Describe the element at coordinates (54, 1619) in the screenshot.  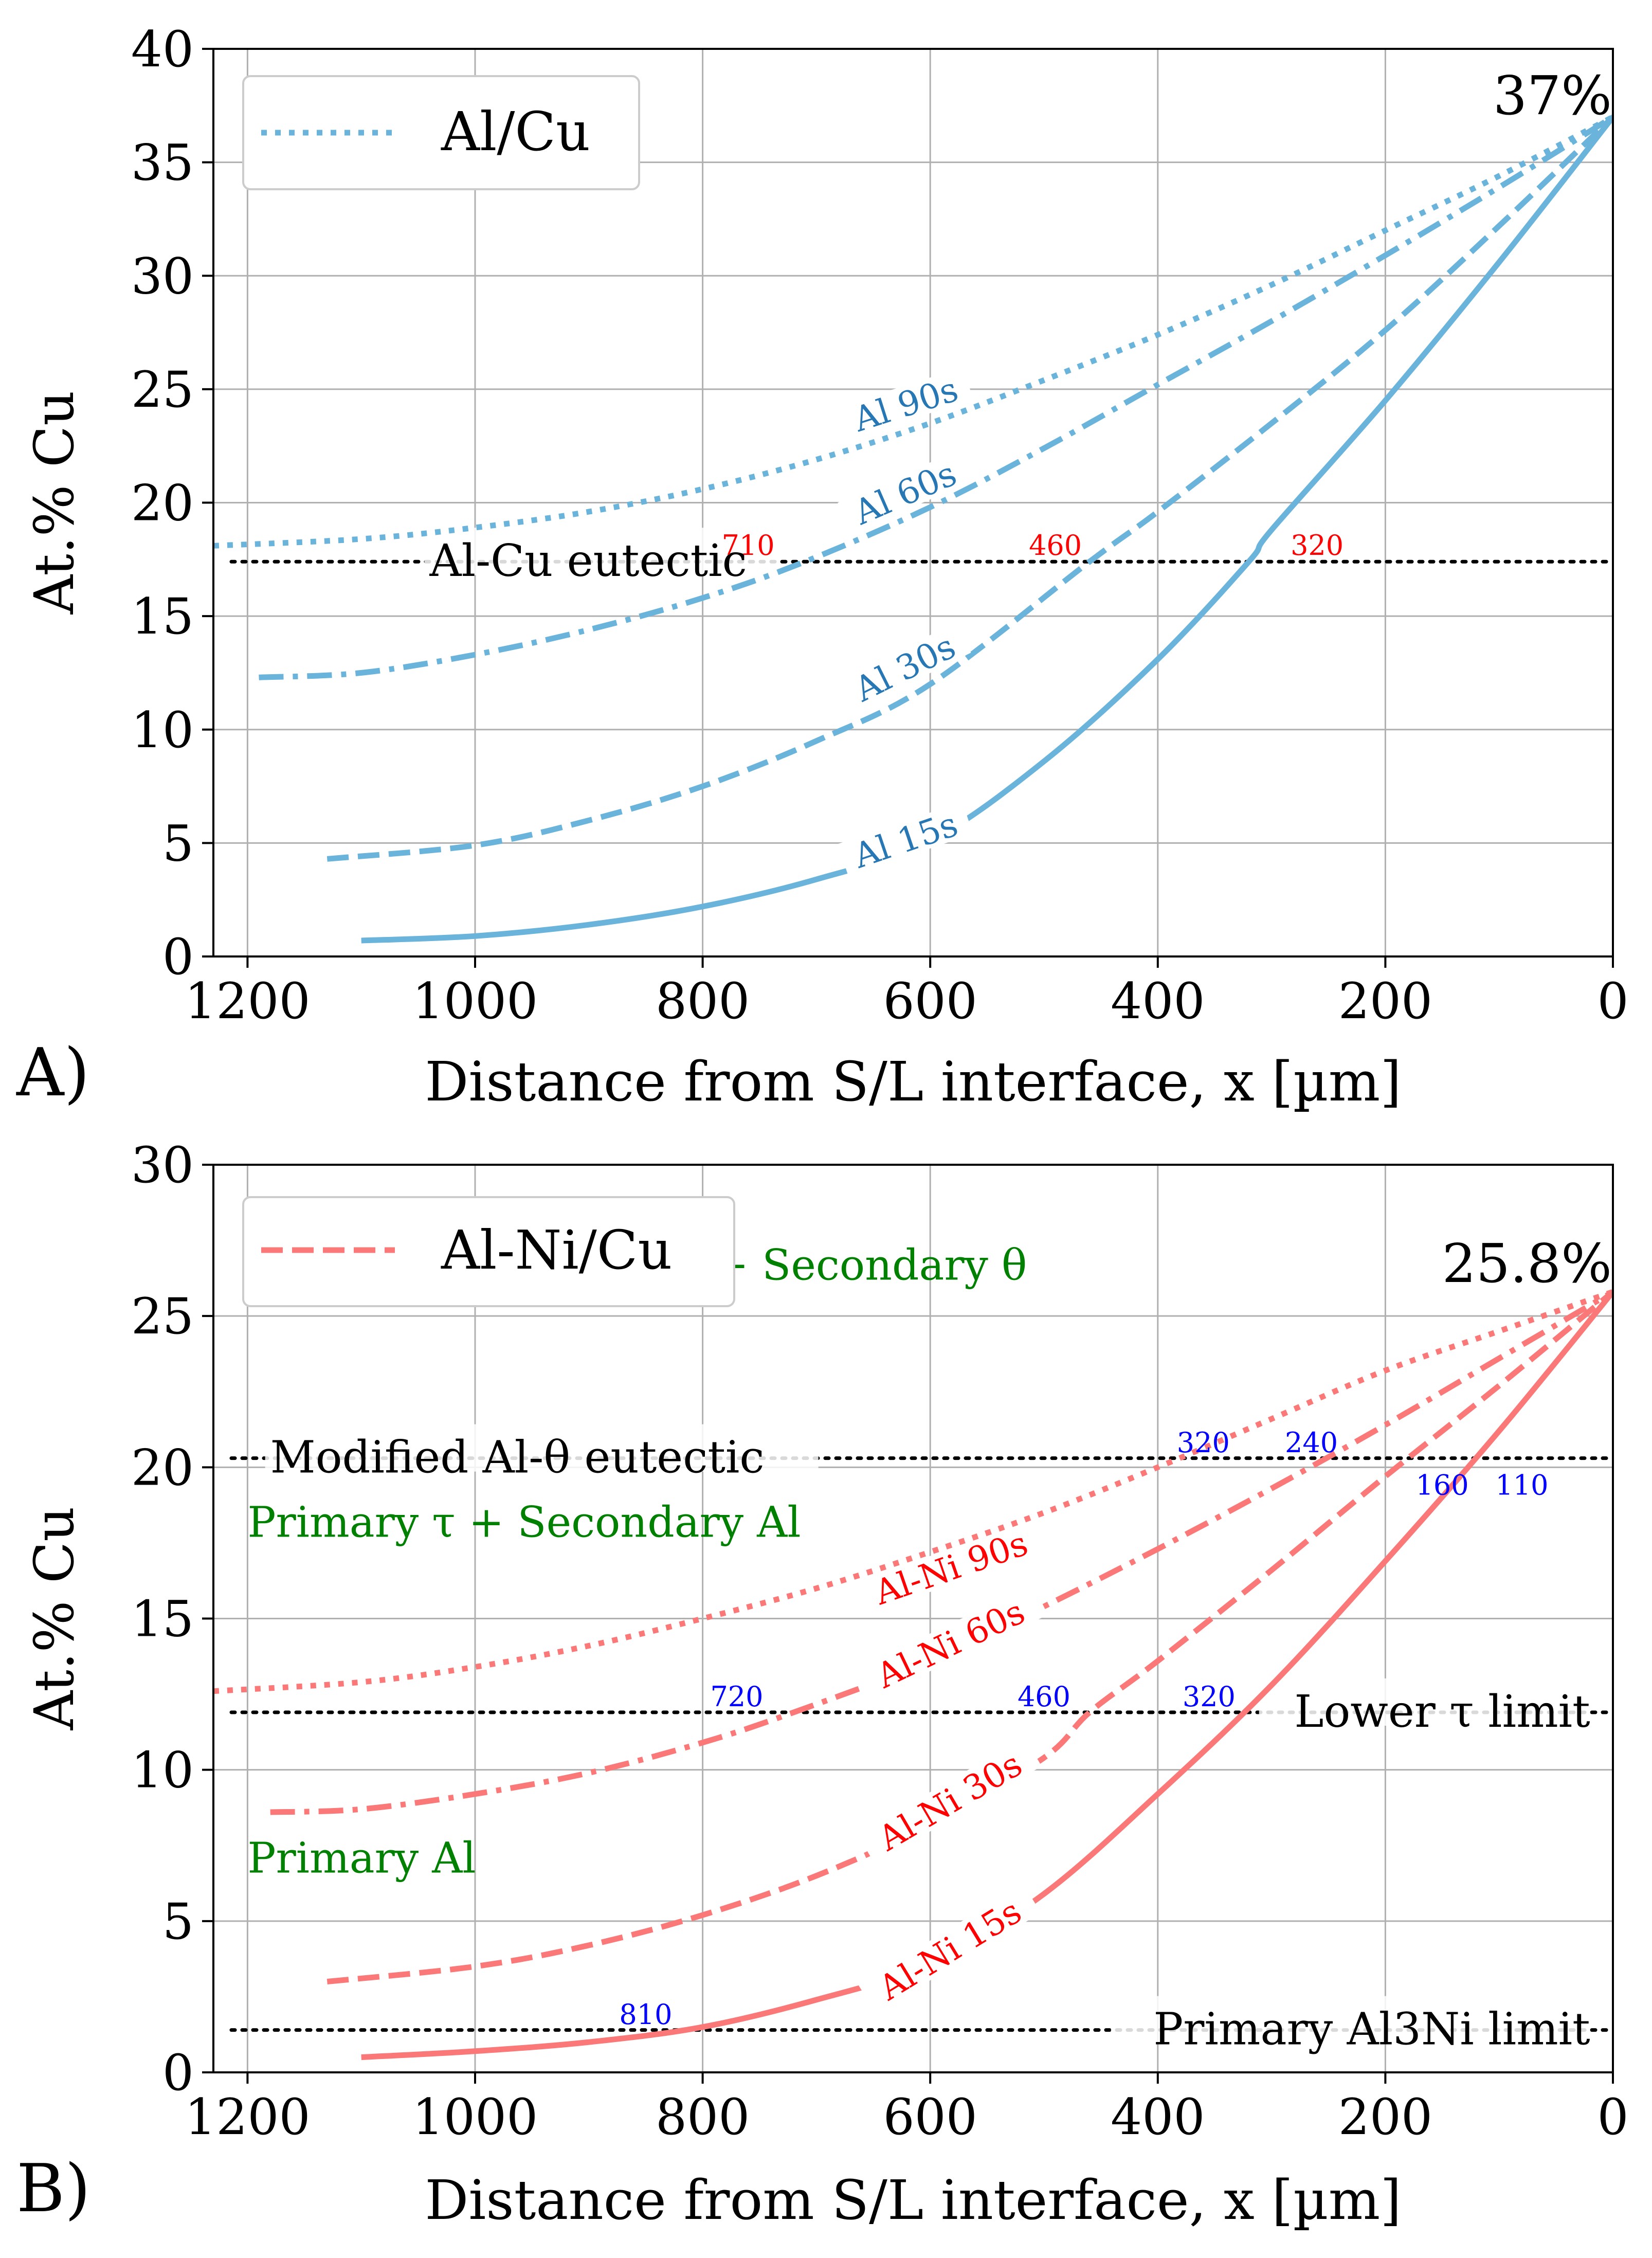
I see `panel-b-y-axis-title: At.% Cu` at that location.